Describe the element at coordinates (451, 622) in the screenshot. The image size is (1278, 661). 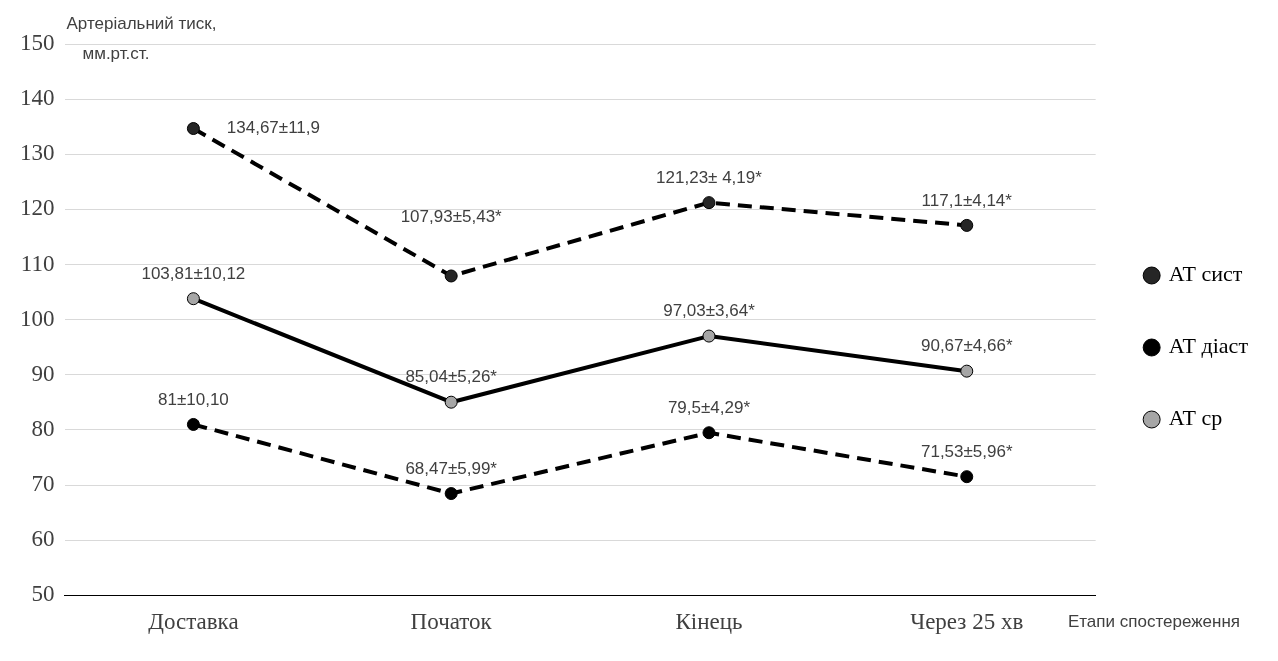
I see `x-tick-label: Початок` at that location.